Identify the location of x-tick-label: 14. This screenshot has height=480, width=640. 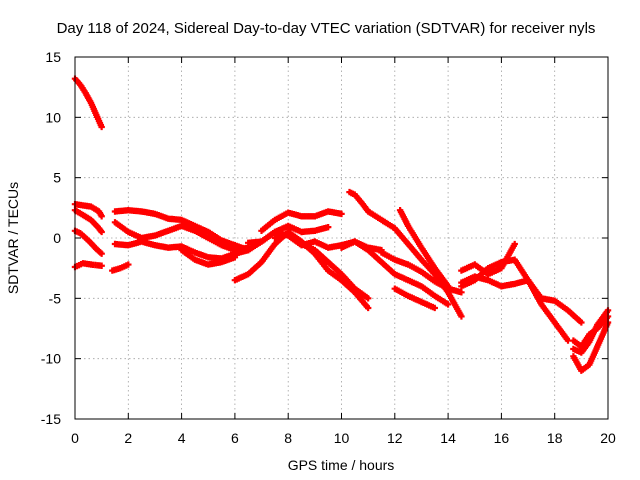
(448, 438).